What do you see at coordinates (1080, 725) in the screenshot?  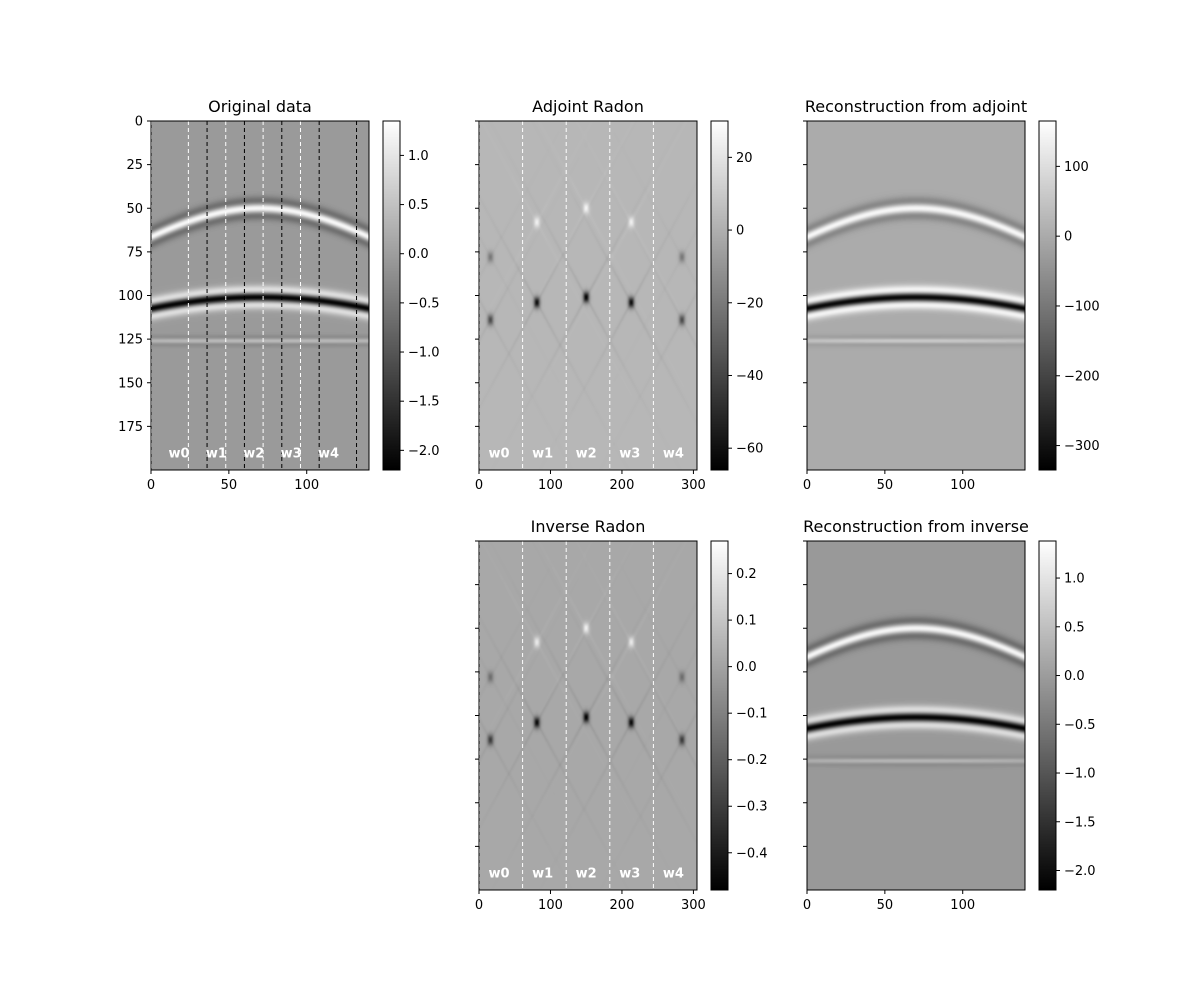 I see `recon_inverse-colorbar-tick-label-3: −0.5` at bounding box center [1080, 725].